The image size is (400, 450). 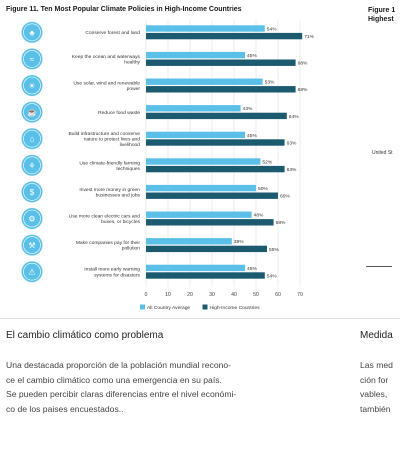 I want to click on forest-icon-glyph: ♣, so click(x=32, y=32).